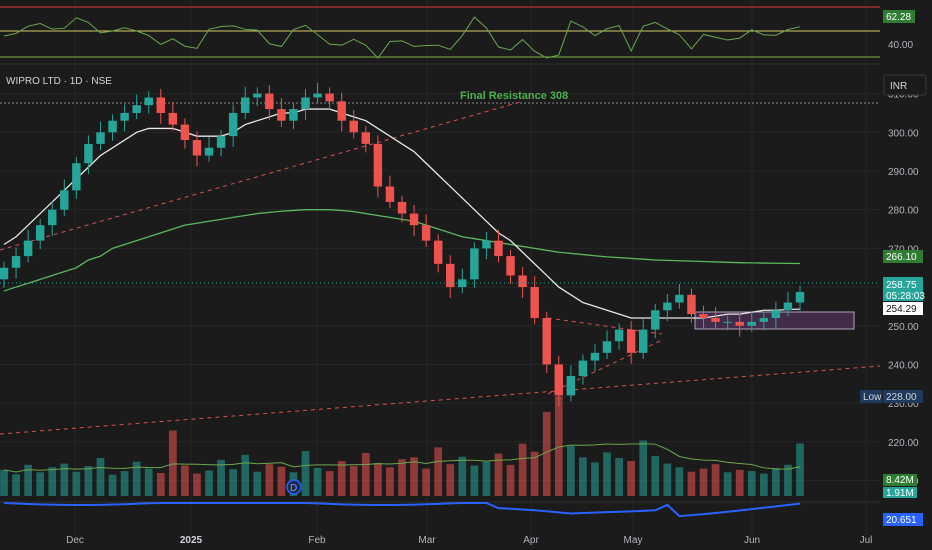 The width and height of the screenshot is (932, 550). Describe the element at coordinates (901, 520) in the screenshot. I see `adx-value: 20.651` at that location.